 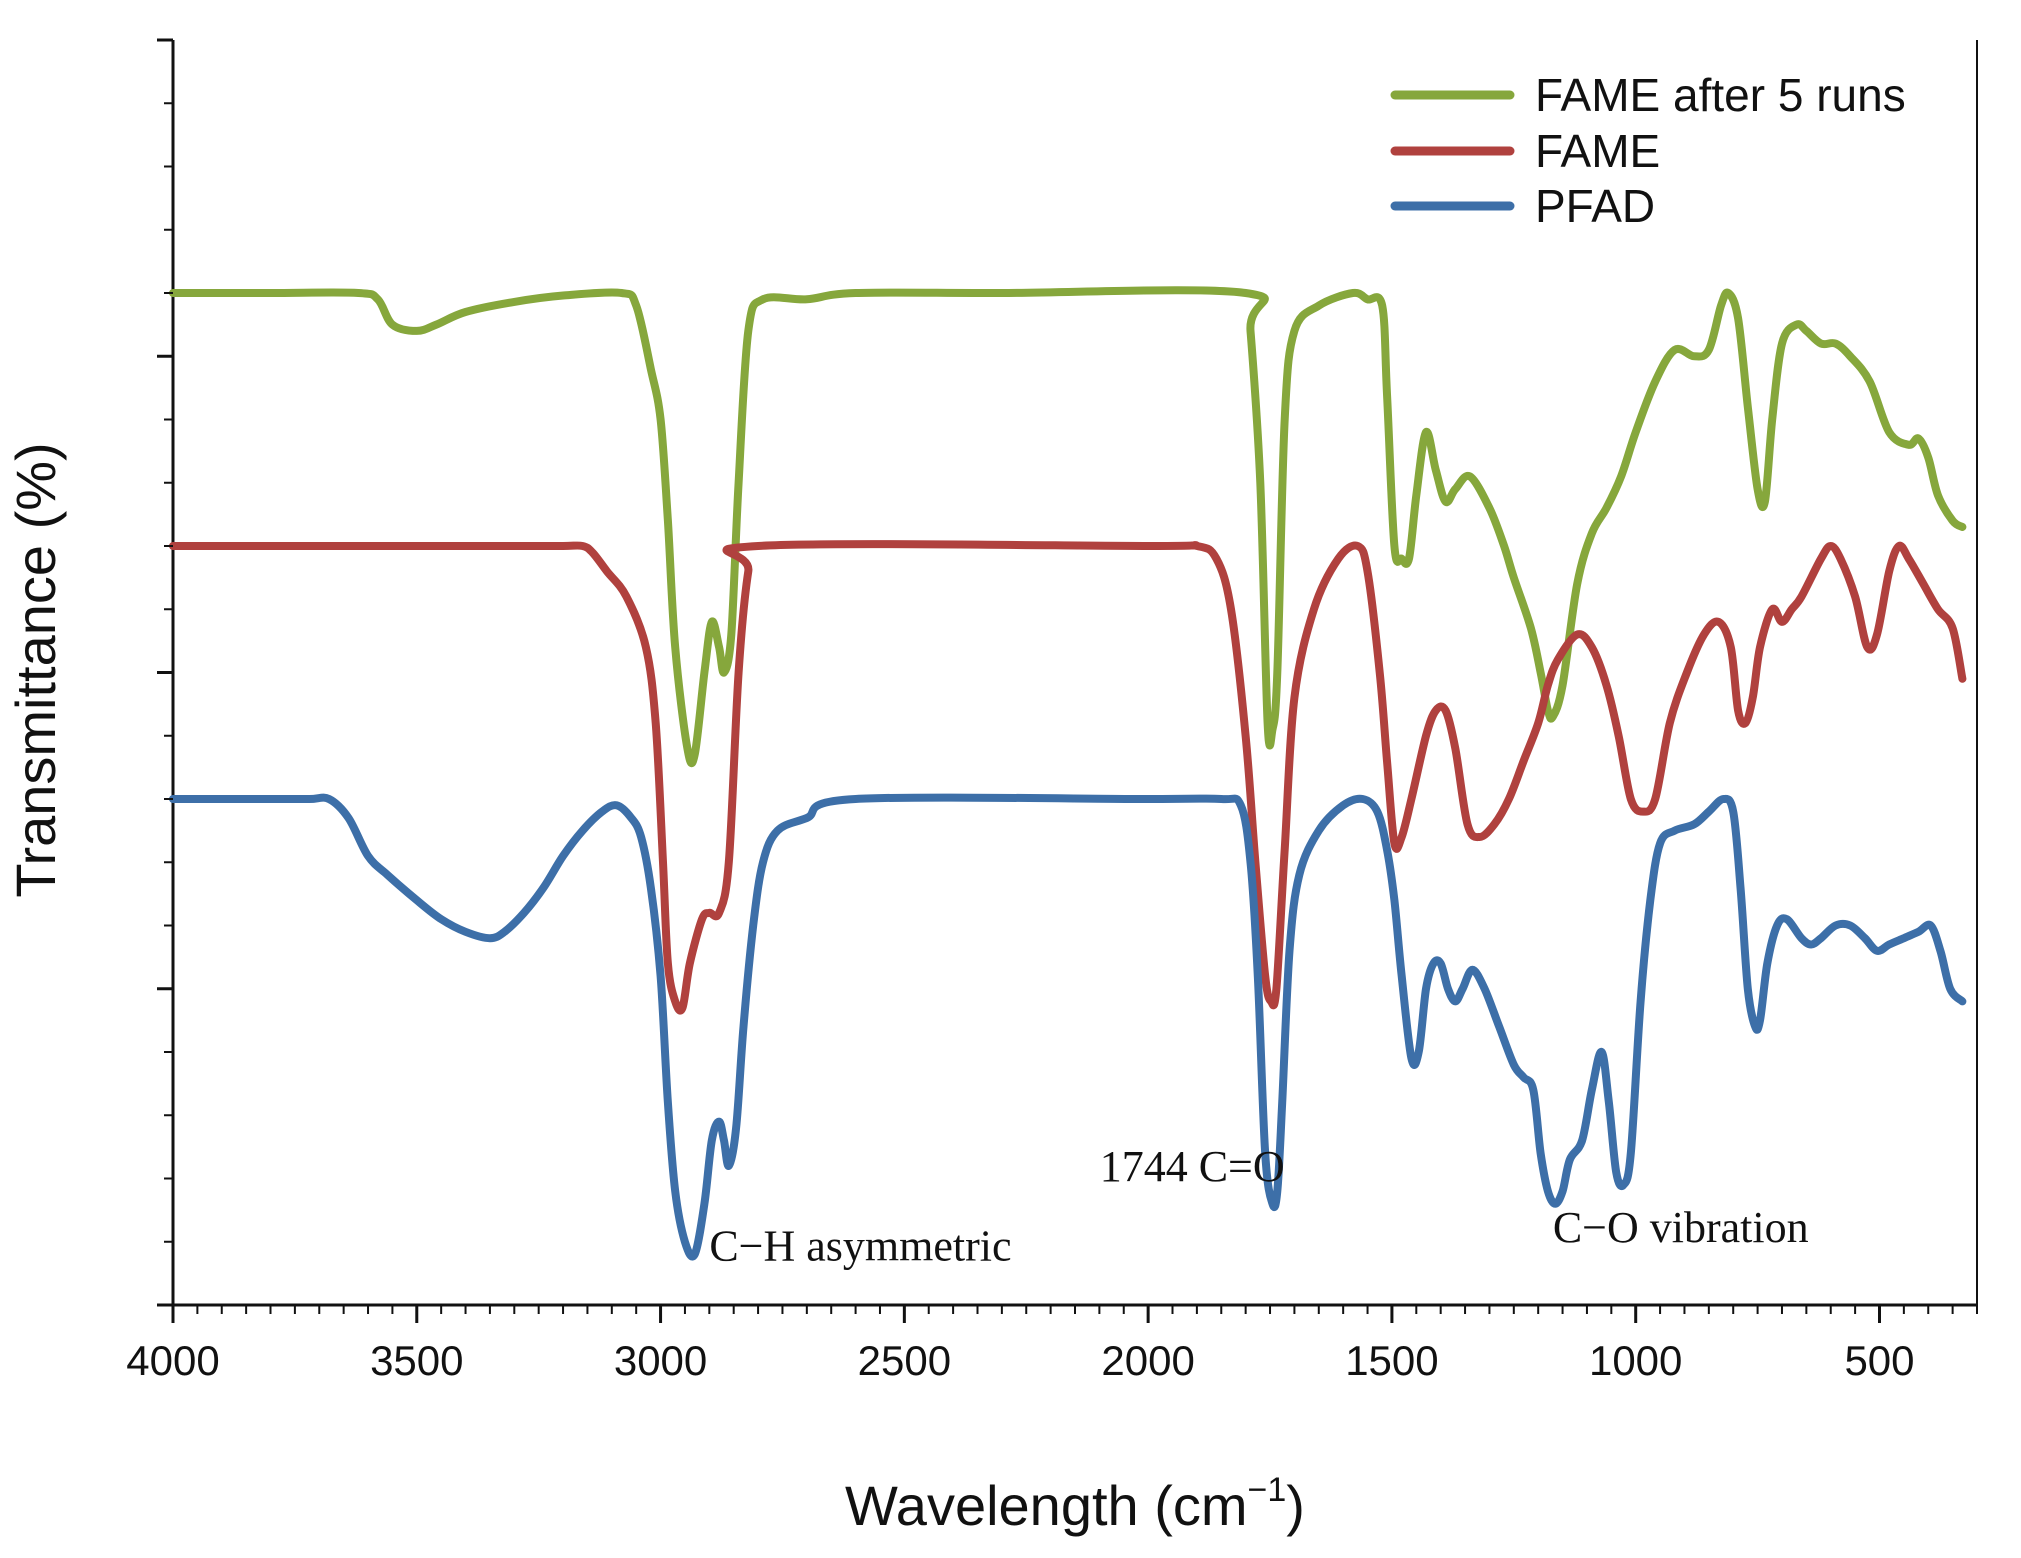 I want to click on x-axis-title-main: Wavelength (cm, so click(x=1046, y=1505).